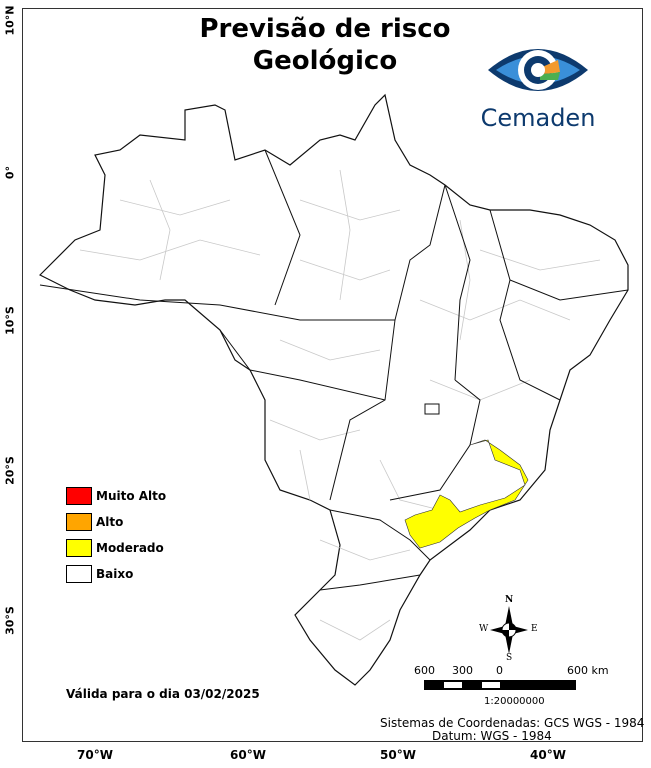 This screenshot has width=651, height=768. I want to click on scale-label: 600 km, so click(588, 670).